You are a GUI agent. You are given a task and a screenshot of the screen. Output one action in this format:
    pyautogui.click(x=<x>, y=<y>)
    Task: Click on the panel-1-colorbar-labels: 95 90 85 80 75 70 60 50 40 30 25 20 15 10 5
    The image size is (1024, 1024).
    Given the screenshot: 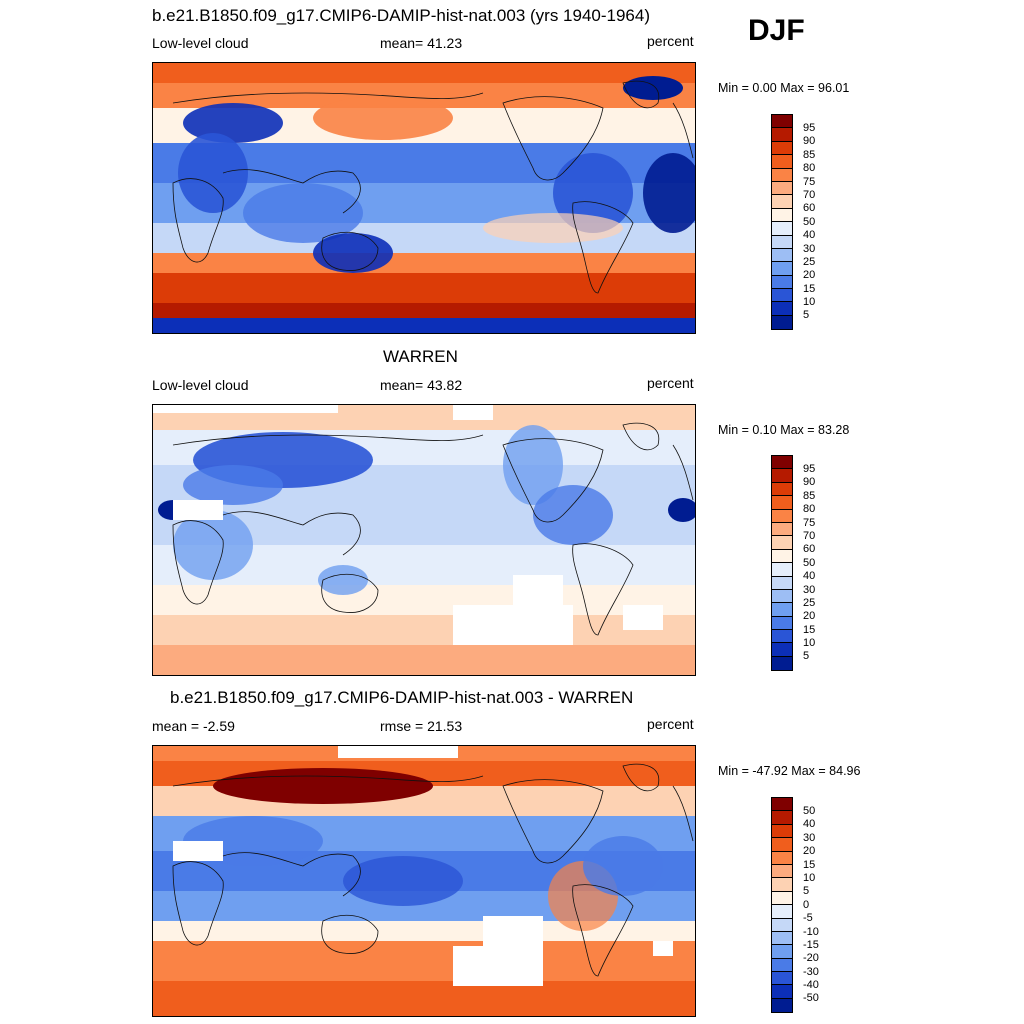 What is the action you would take?
    pyautogui.click(x=809, y=222)
    